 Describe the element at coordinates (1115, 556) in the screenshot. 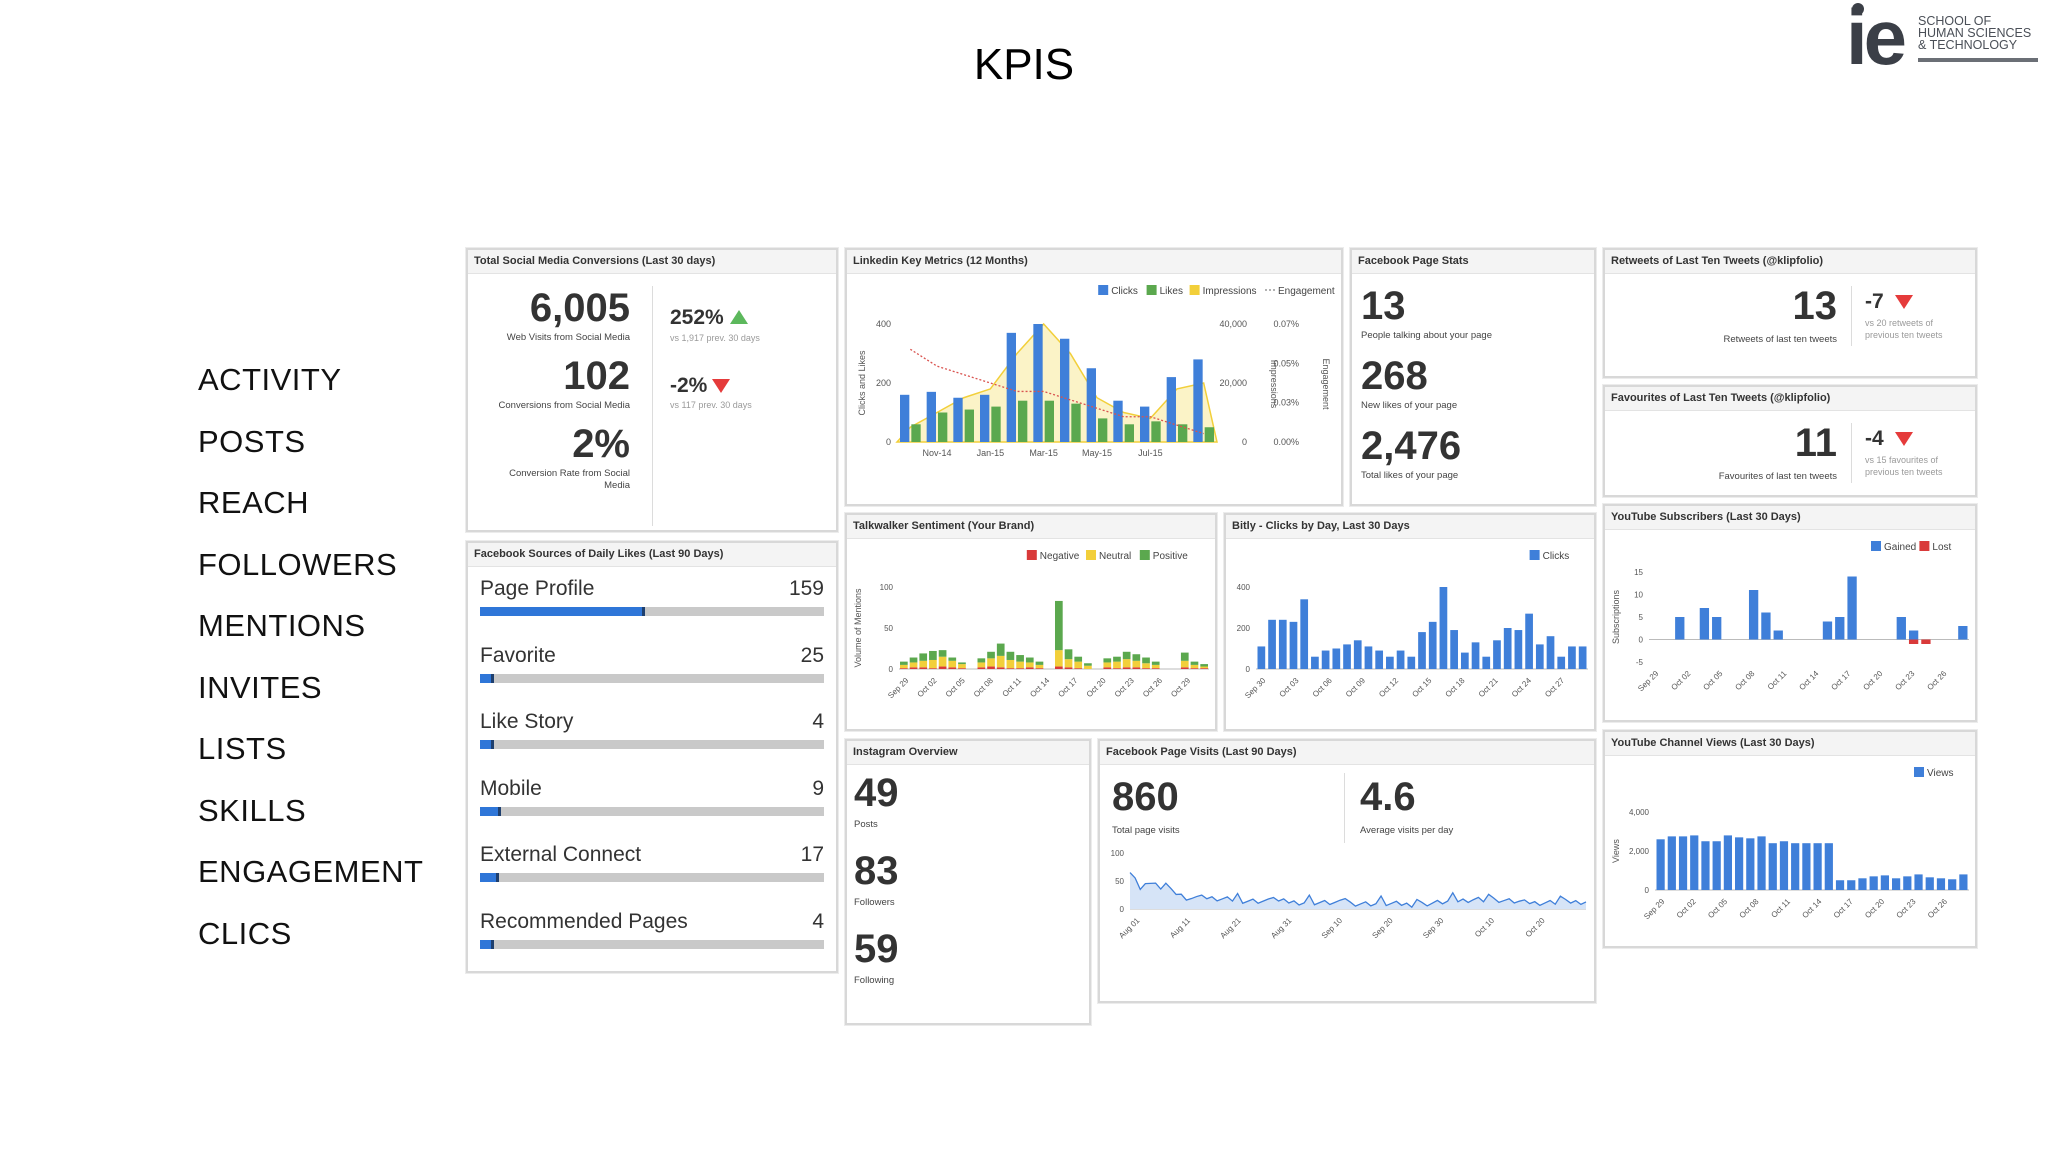

I see `legend-label: Neutral` at that location.